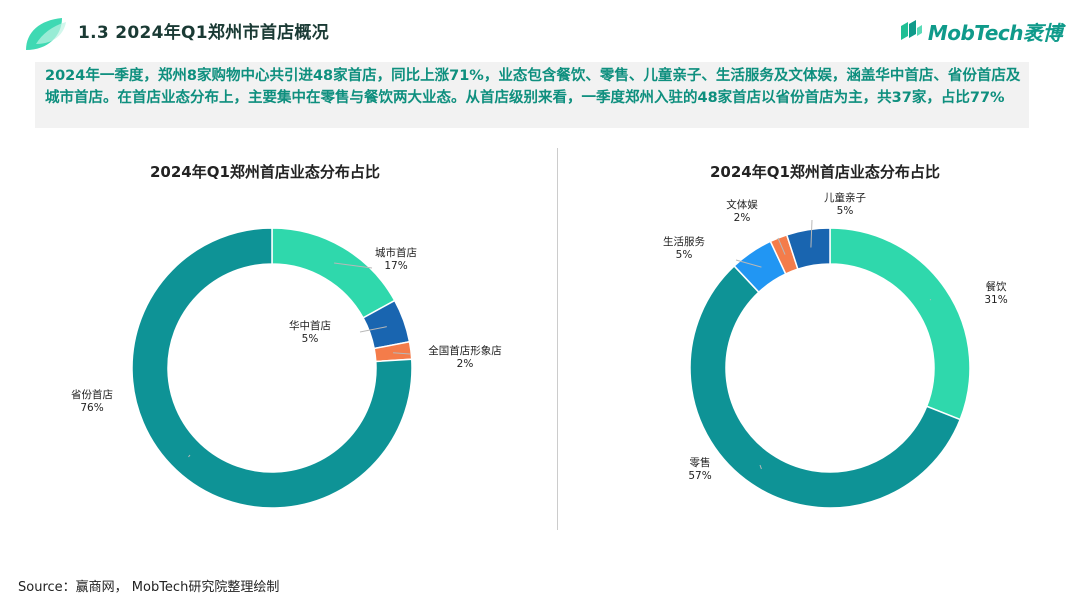  What do you see at coordinates (700, 462) in the screenshot?
I see `slice-label-1: 零售` at bounding box center [700, 462].